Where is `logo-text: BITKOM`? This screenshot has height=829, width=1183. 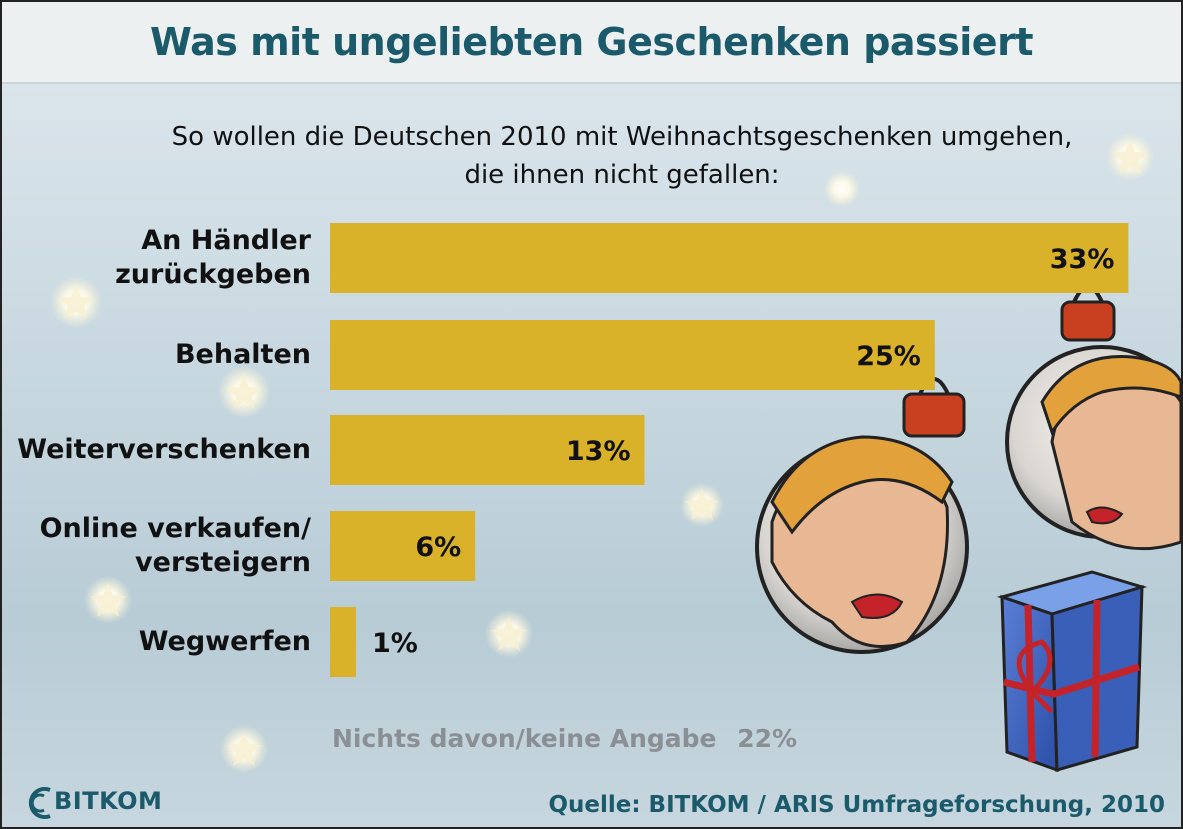 logo-text: BITKOM is located at coordinates (108, 801).